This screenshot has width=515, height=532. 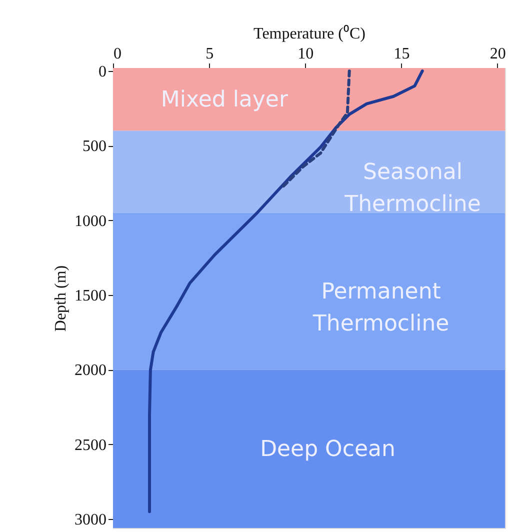 I want to click on y-tick-label: 1500, so click(x=90, y=296).